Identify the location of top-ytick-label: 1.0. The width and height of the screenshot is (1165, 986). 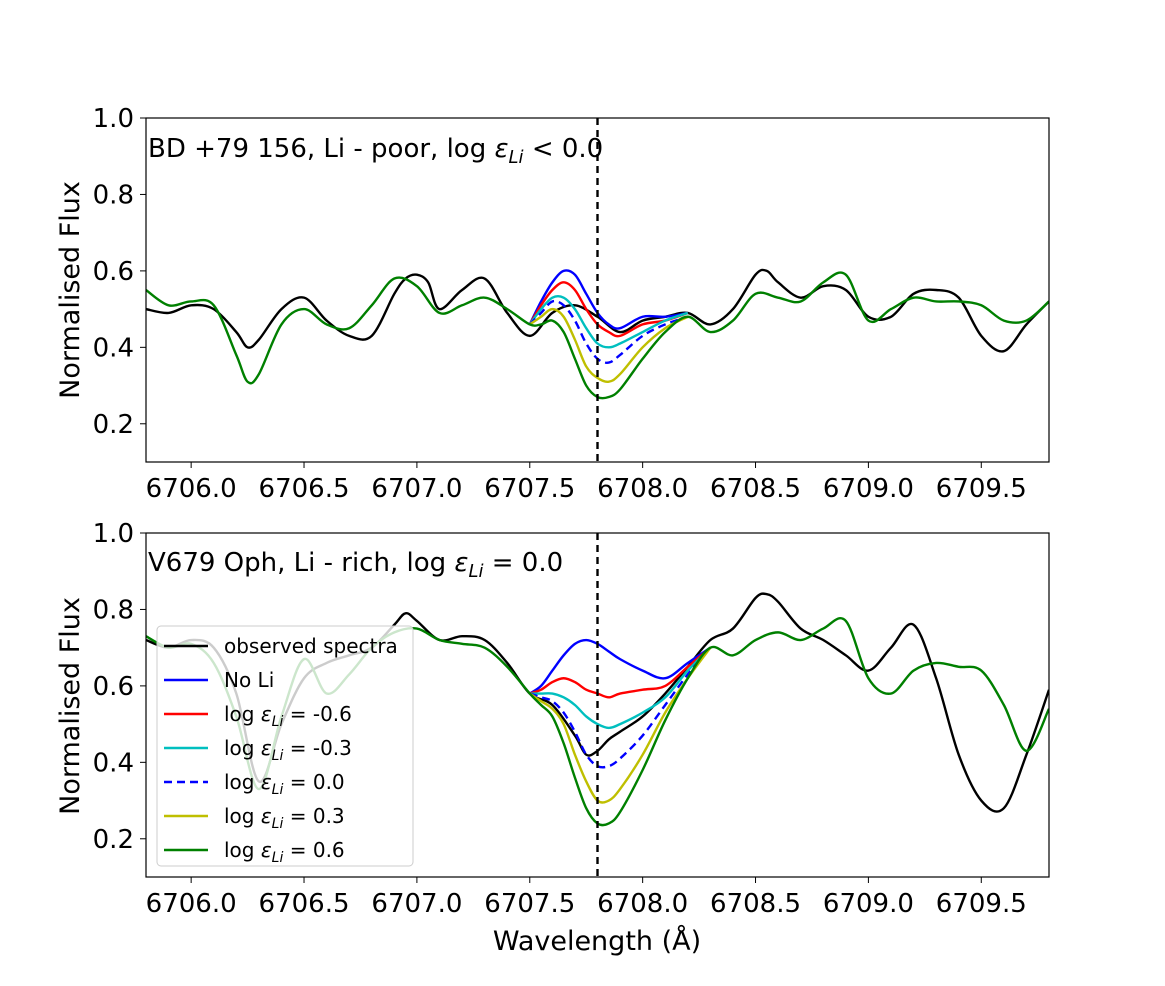
(113, 119).